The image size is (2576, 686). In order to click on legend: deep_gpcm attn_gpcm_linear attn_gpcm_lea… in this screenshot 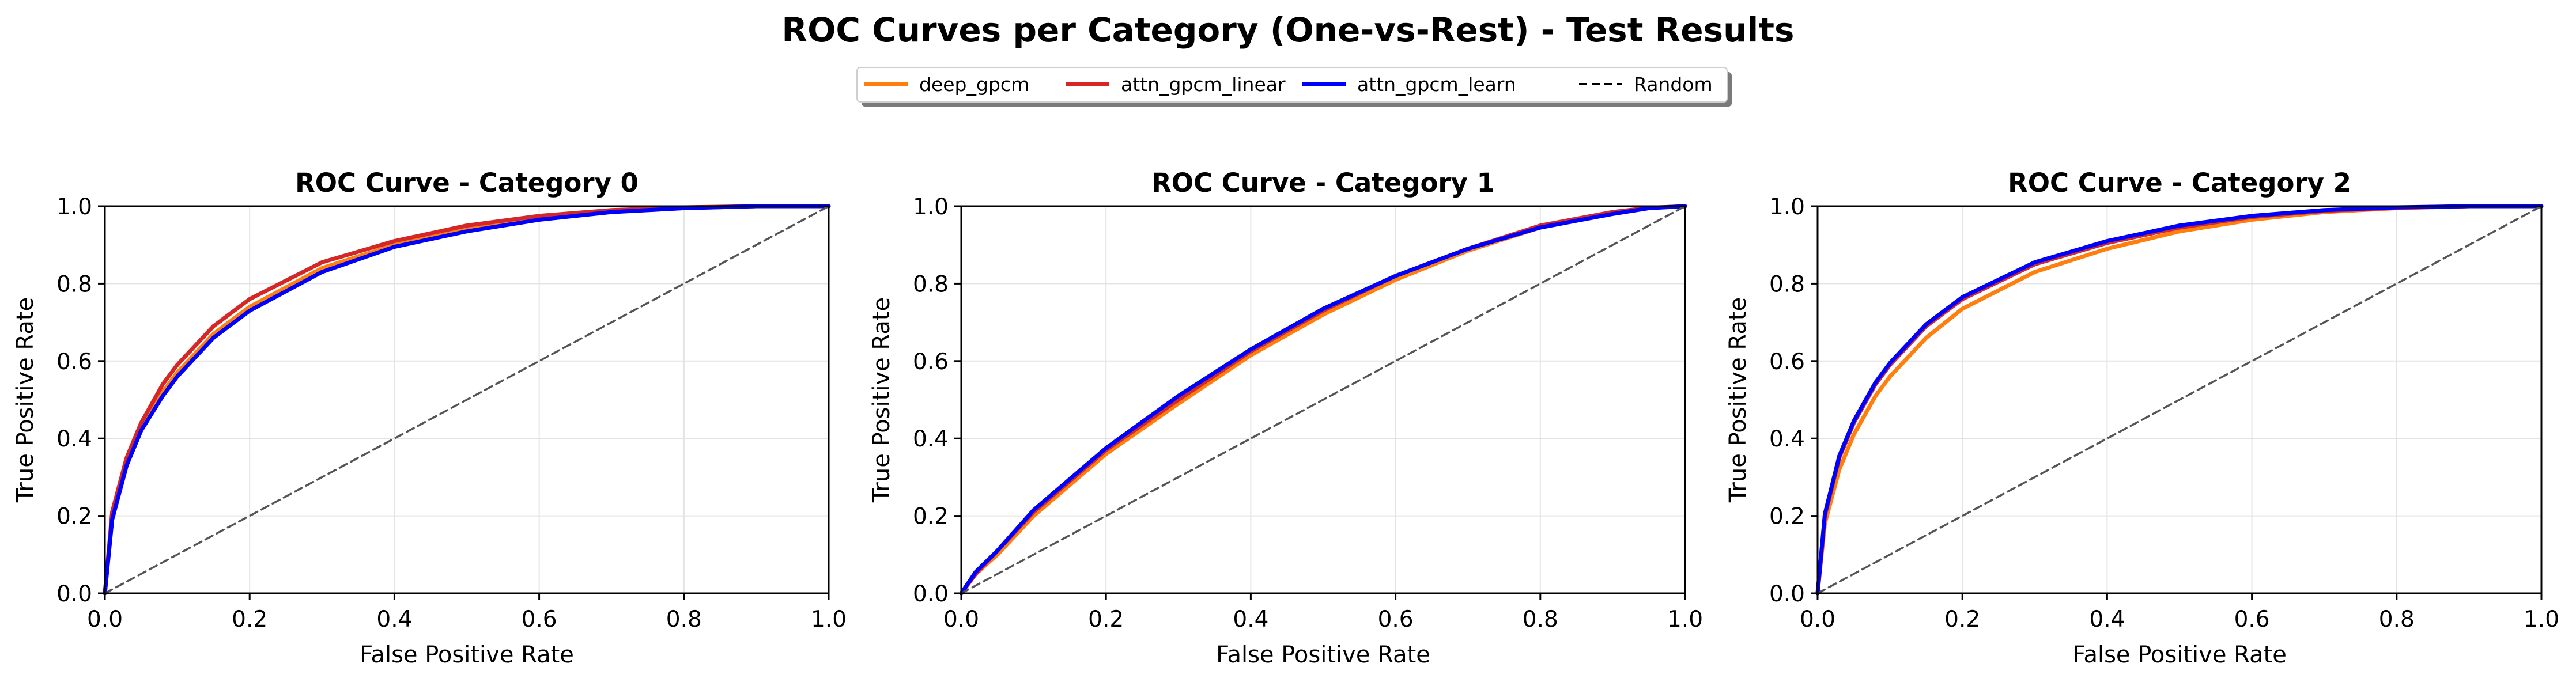, I will do `click(1294, 87)`.